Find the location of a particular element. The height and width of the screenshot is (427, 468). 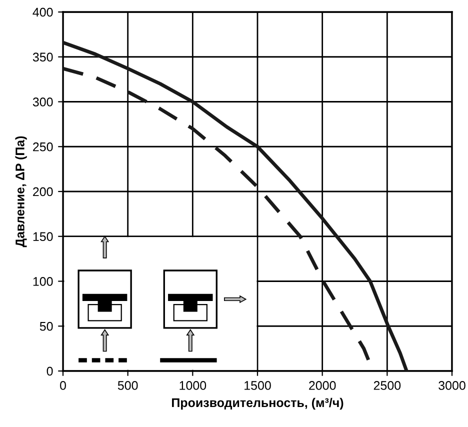

x-tick-label: 2000 is located at coordinates (322, 385).